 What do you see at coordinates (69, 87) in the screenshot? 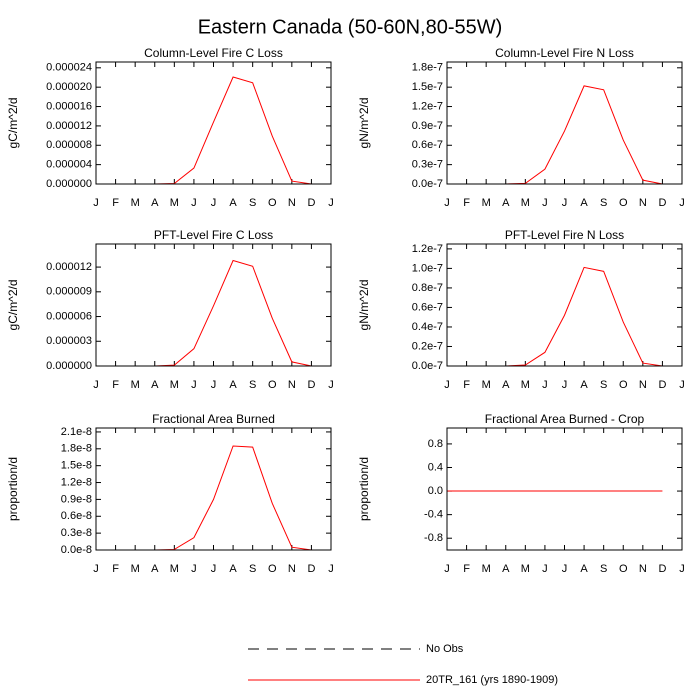
I see `y-tick-label: 0.000020` at bounding box center [69, 87].